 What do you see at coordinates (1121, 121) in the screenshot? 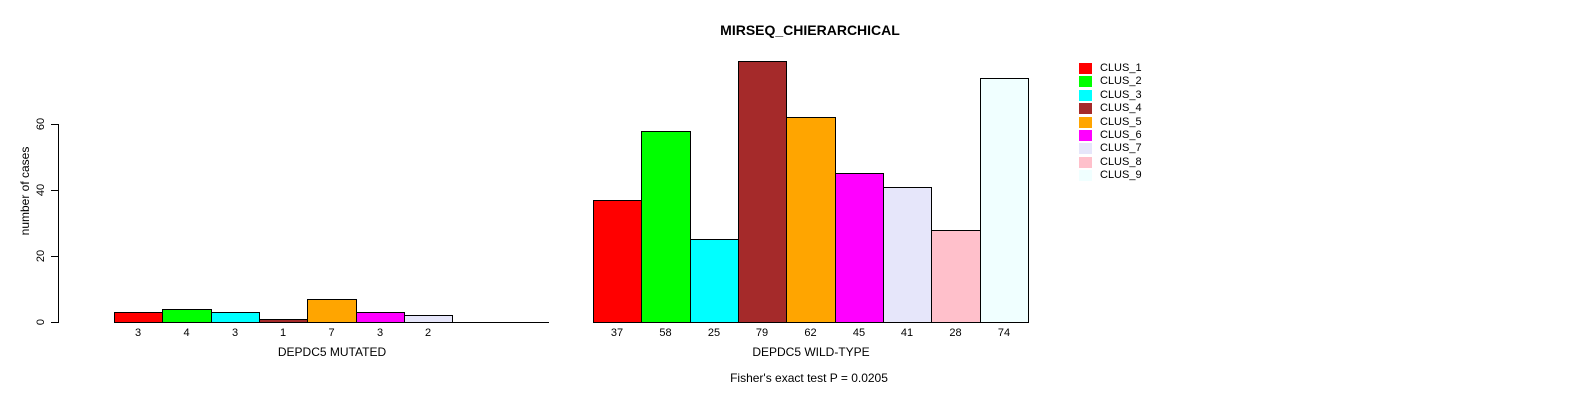
I see `legend-item-label: CLUS_5` at bounding box center [1121, 121].